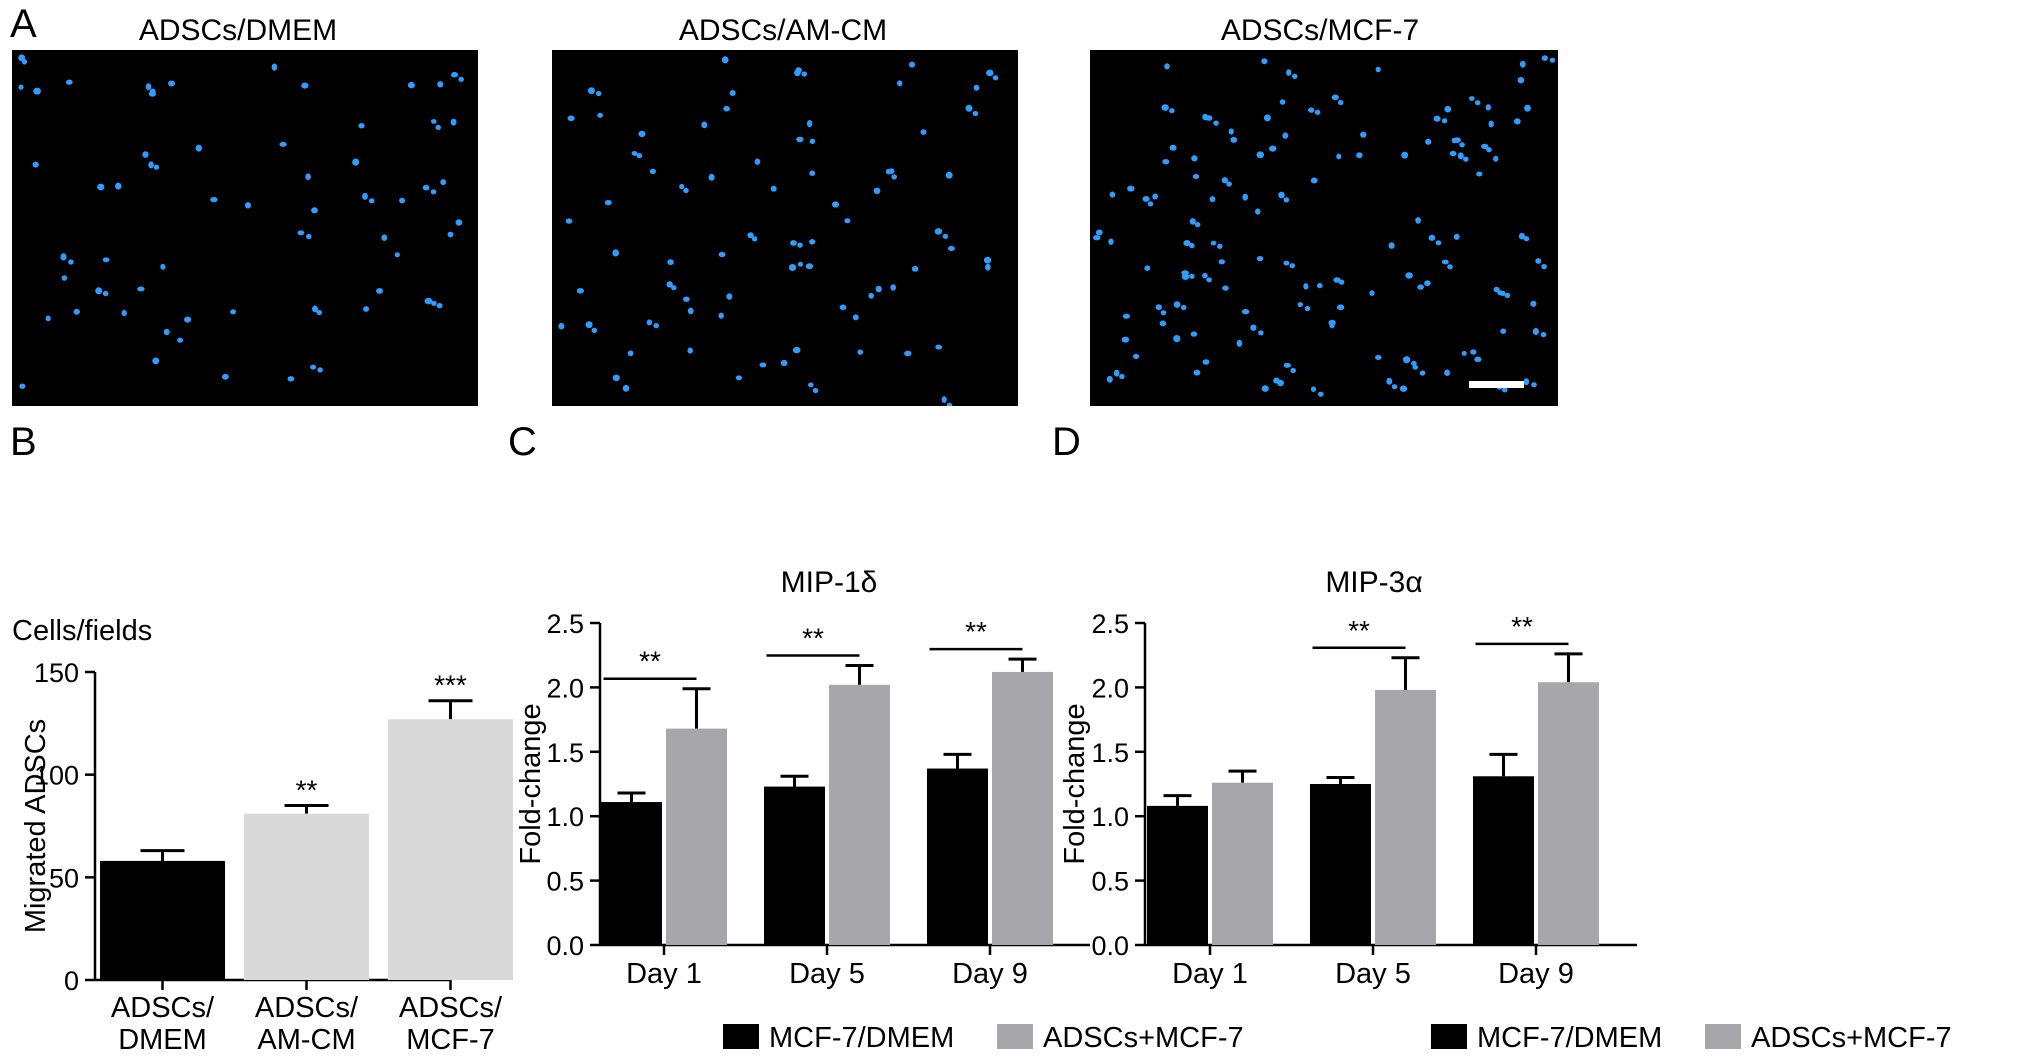 The width and height of the screenshot is (2032, 1063). Describe the element at coordinates (1075, 783) in the screenshot. I see `chart-d-y-axis-label: Fold-change` at that location.